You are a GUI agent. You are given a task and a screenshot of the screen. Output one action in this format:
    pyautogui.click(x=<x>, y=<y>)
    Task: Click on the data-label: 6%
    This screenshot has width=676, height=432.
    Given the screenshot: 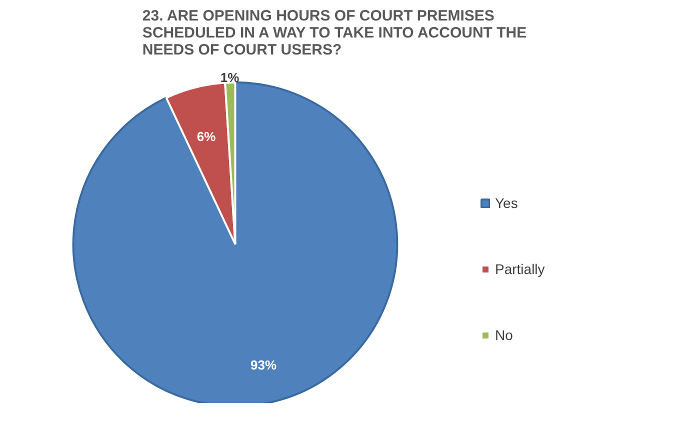 What is the action you would take?
    pyautogui.click(x=206, y=136)
    